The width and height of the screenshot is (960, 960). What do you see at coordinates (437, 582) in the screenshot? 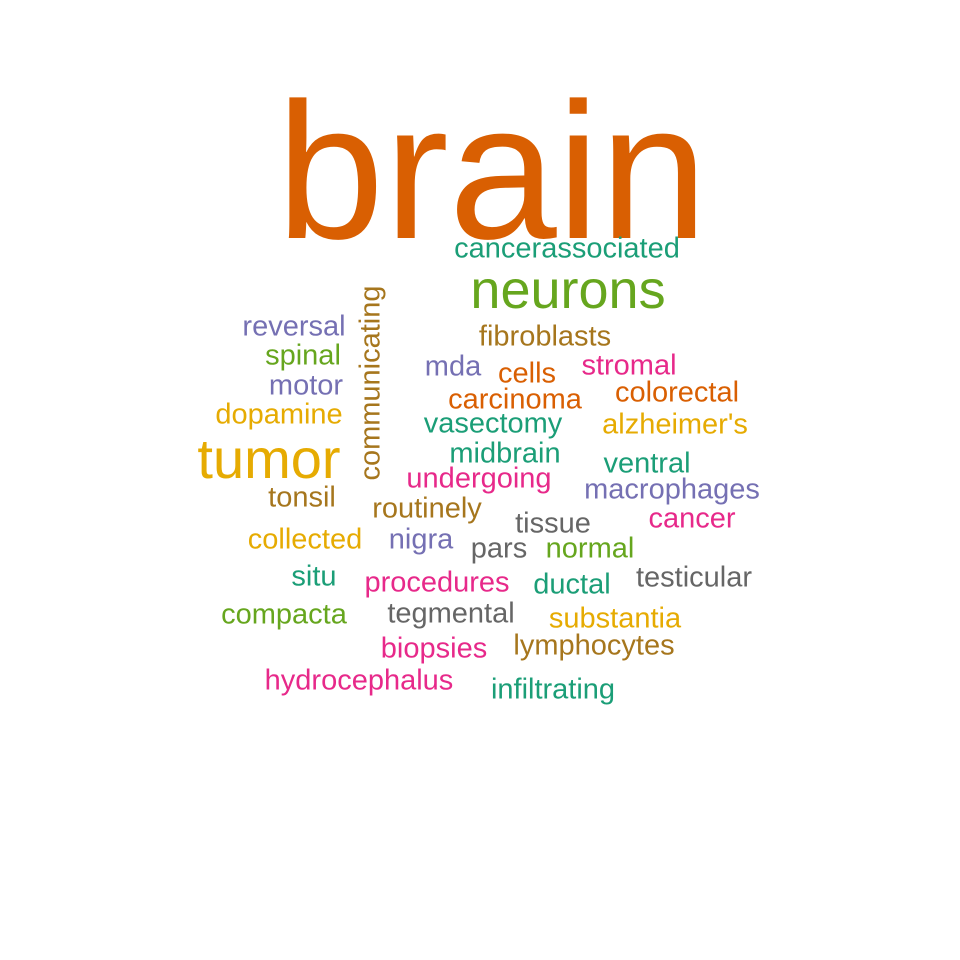
I see `word-procedures: procedures` at bounding box center [437, 582].